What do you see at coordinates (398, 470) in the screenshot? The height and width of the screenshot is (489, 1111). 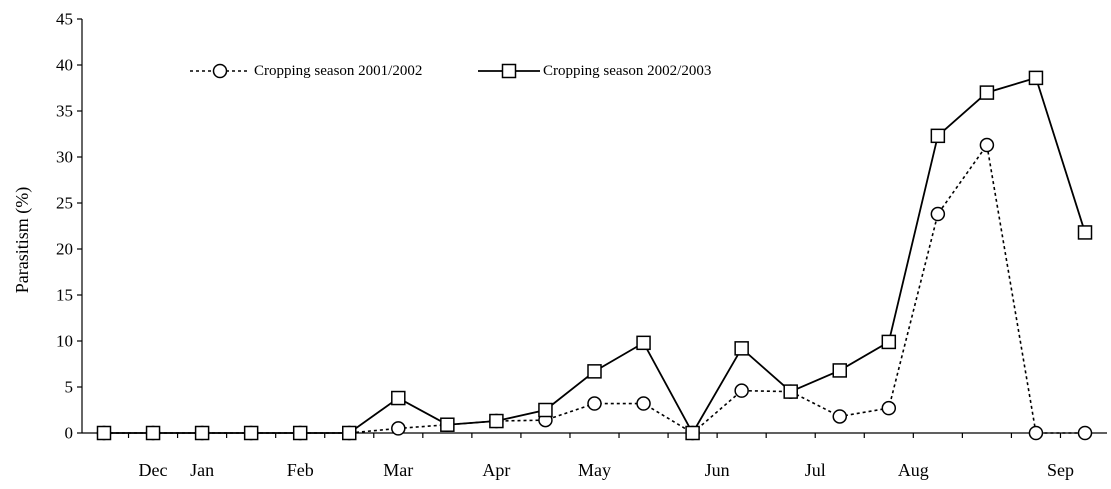 I see `x-tick-label: Mar` at bounding box center [398, 470].